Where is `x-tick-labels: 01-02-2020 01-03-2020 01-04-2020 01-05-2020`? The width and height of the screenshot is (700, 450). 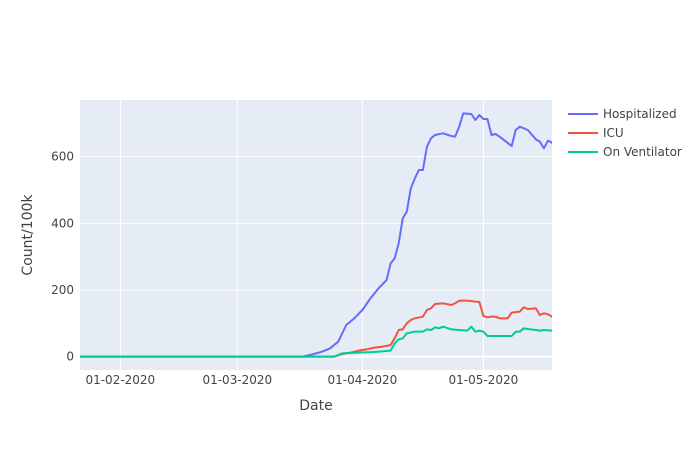
x-tick-labels: 01-02-2020 01-03-2020 01-04-2020 01-05-2020 is located at coordinates (301, 380).